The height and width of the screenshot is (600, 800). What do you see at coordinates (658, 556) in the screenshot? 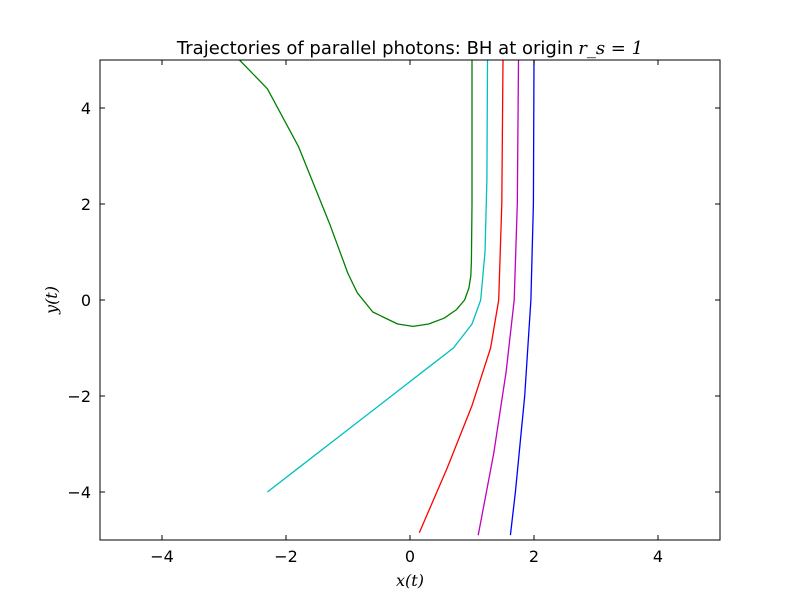
I see `x-tick-label: 4` at bounding box center [658, 556].